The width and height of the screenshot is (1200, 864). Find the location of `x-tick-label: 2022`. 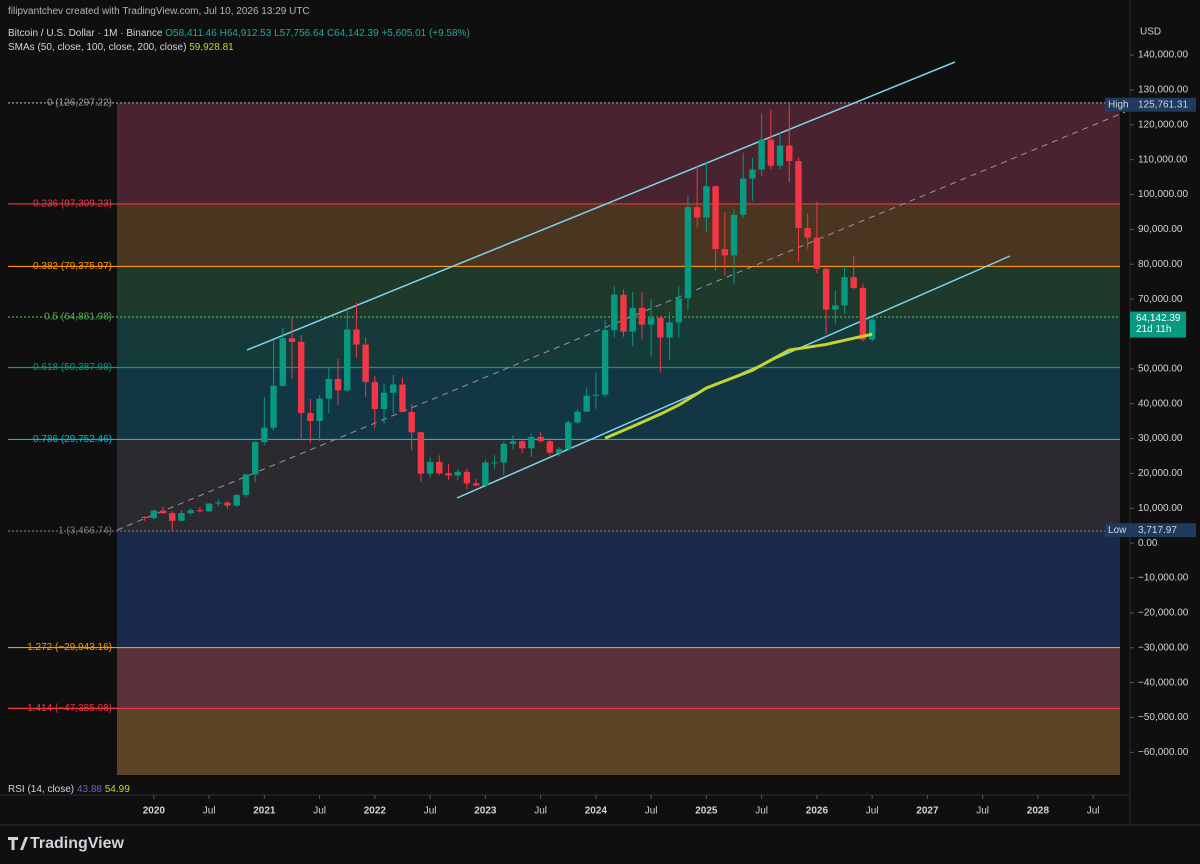

x-tick-label: 2022 is located at coordinates (375, 811).